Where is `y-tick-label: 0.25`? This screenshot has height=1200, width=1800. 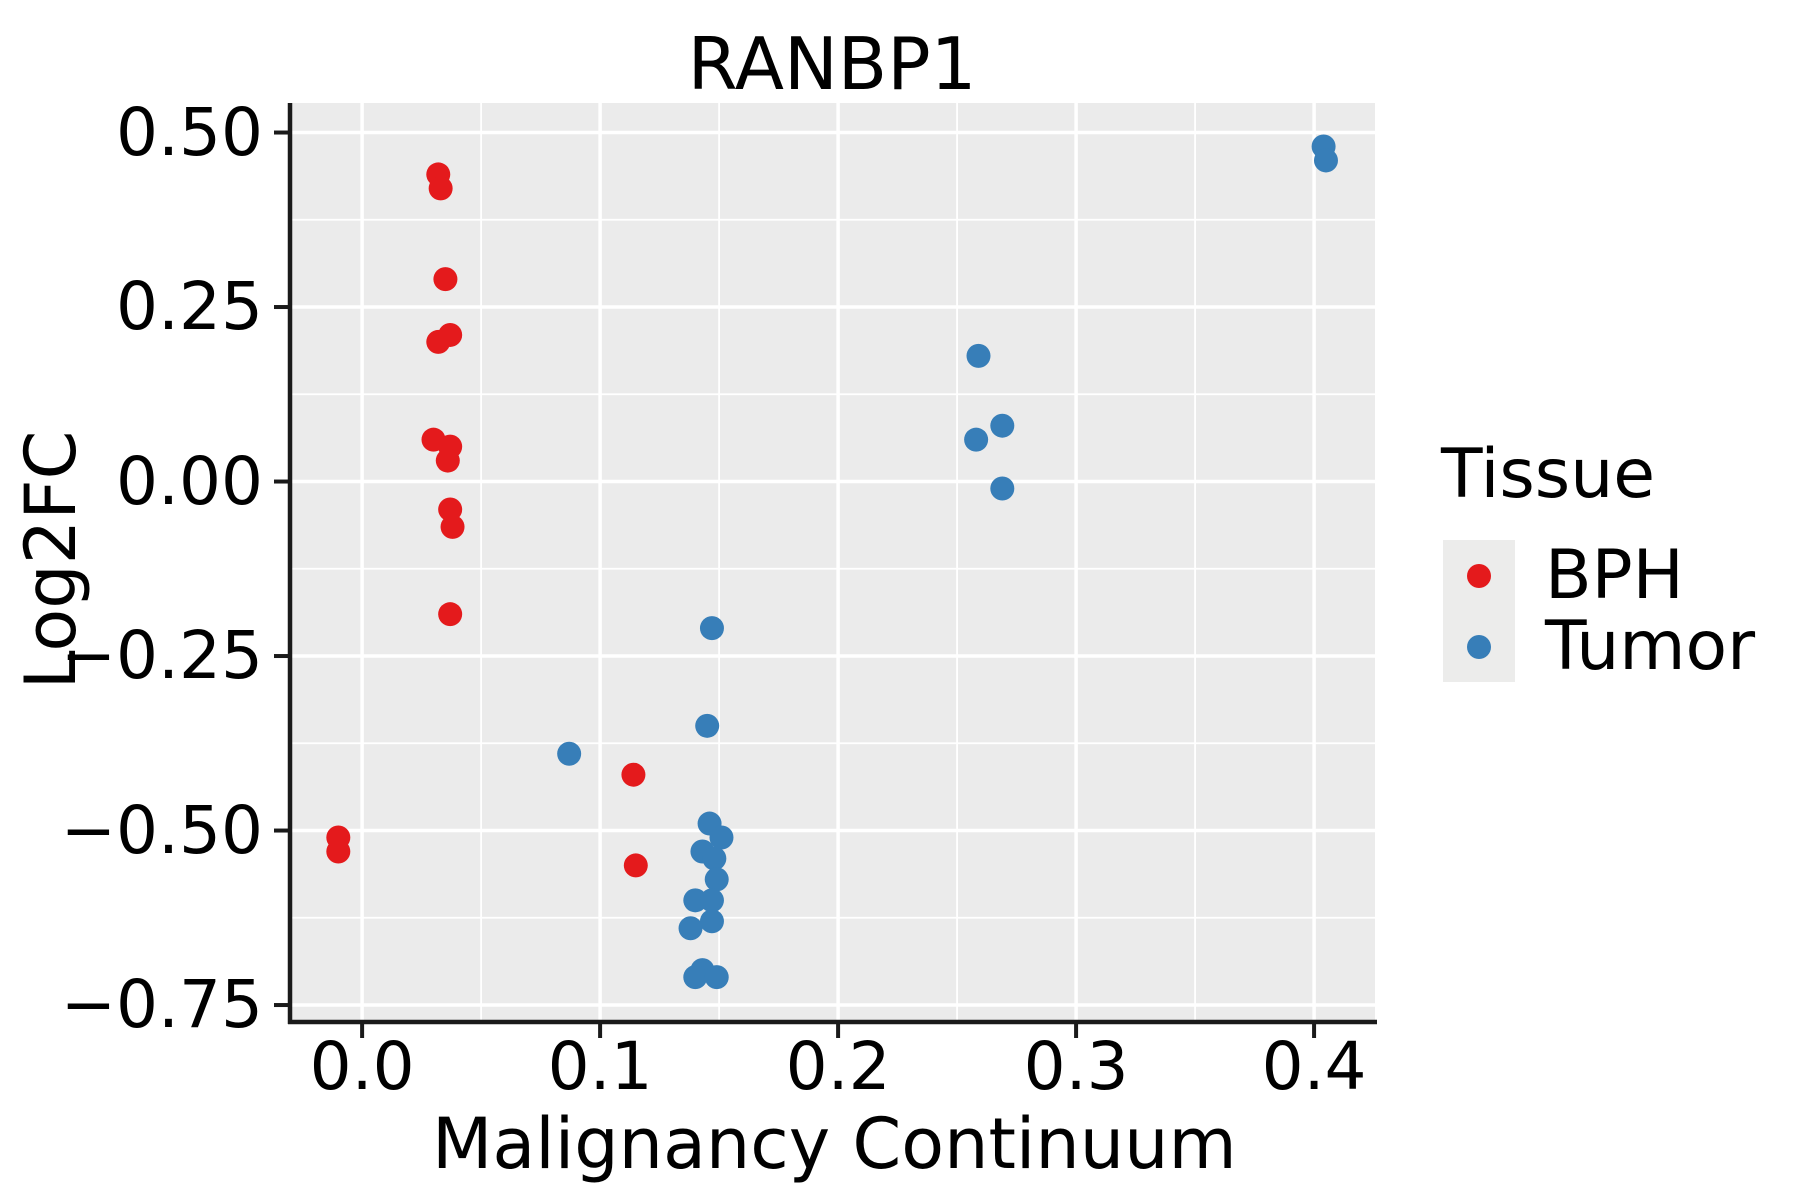
y-tick-label: 0.25 is located at coordinates (189, 307).